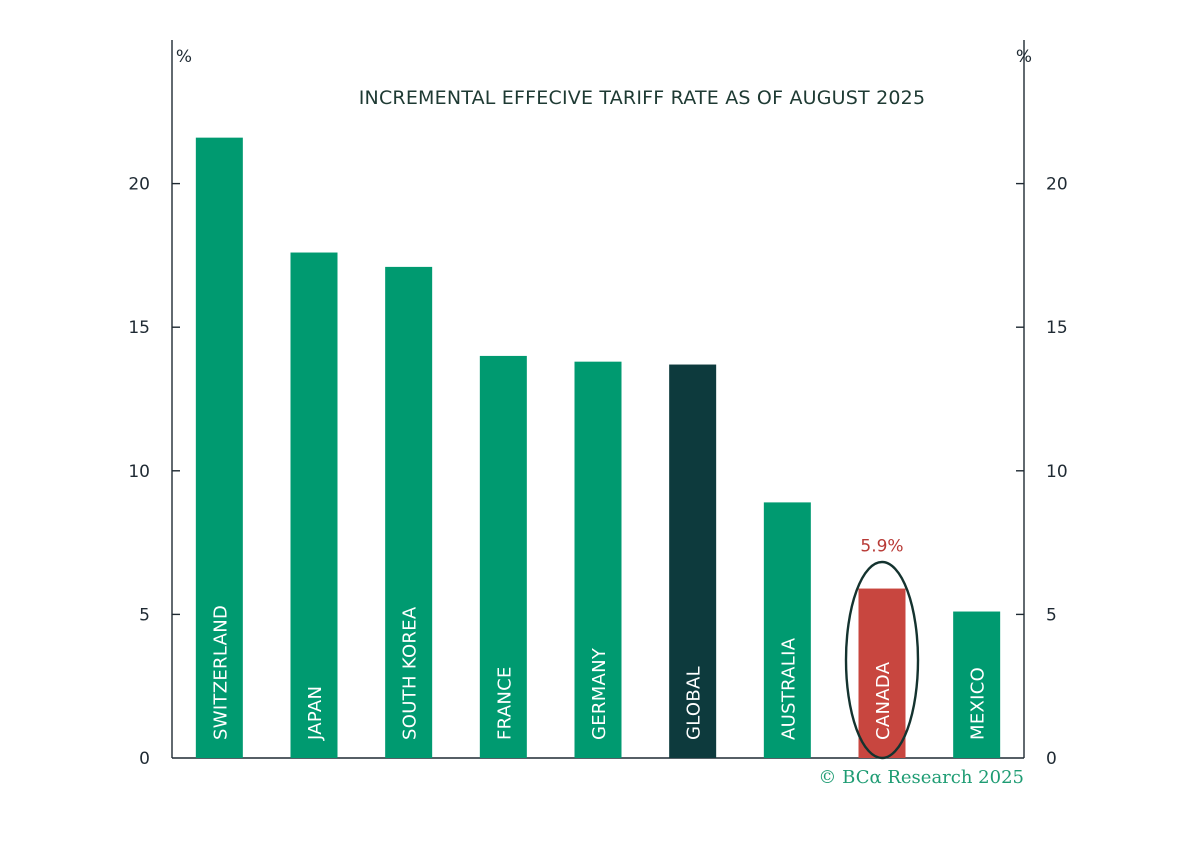 The height and width of the screenshot is (860, 1200). I want to click on bar-label-germany: GERMANY, so click(599, 693).